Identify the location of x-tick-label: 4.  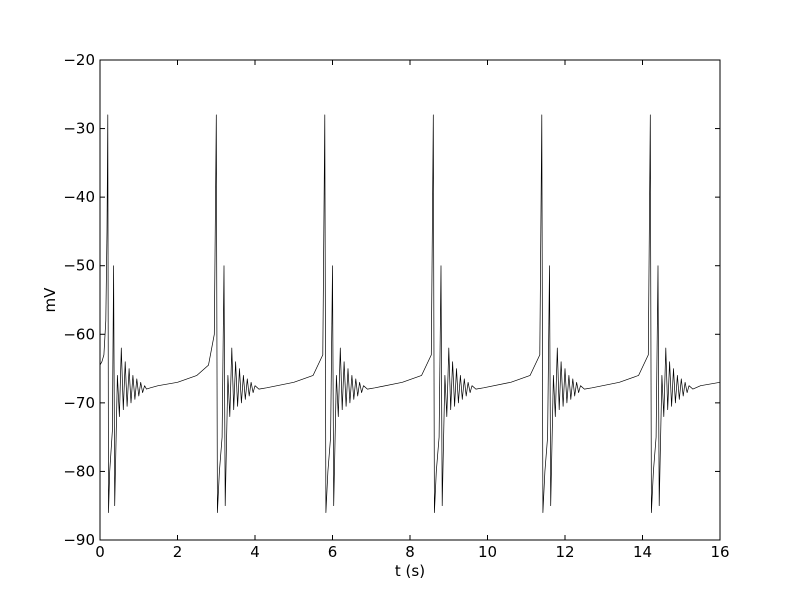
(255, 552).